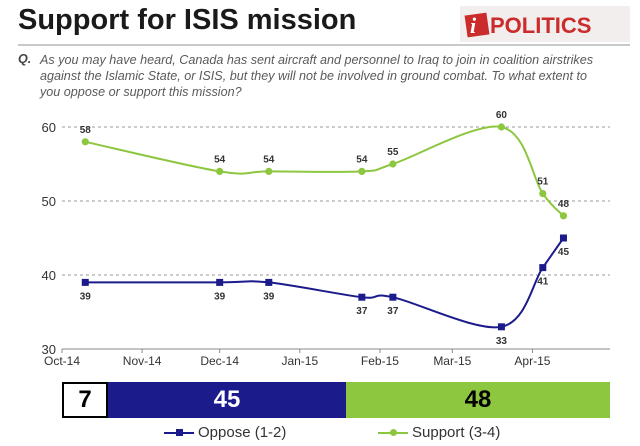 This screenshot has width=640, height=446. What do you see at coordinates (85, 400) in the screenshot?
I see `summary-segment-dk: 7` at bounding box center [85, 400].